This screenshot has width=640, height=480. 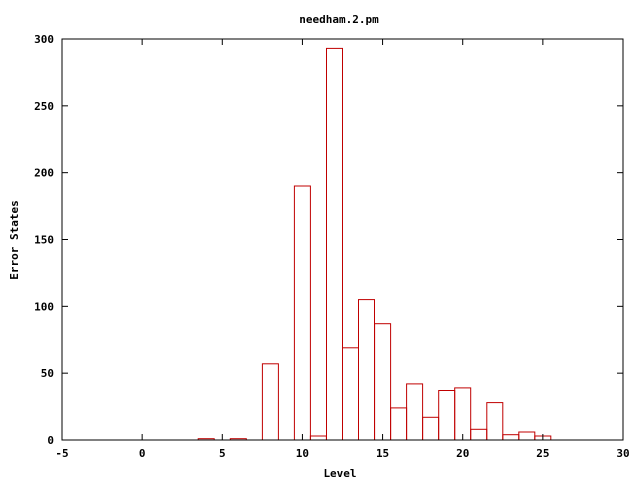 I want to click on x-tick-label: 20, so click(x=462, y=453).